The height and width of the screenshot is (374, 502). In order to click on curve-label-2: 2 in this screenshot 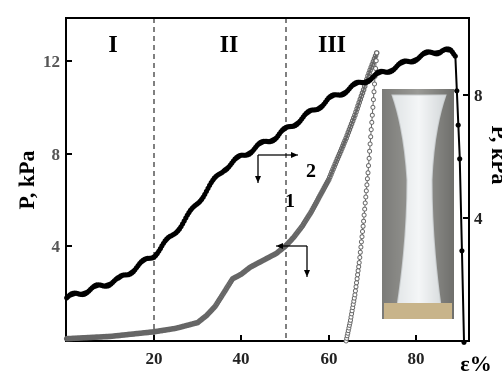, I will do `click(311, 171)`.